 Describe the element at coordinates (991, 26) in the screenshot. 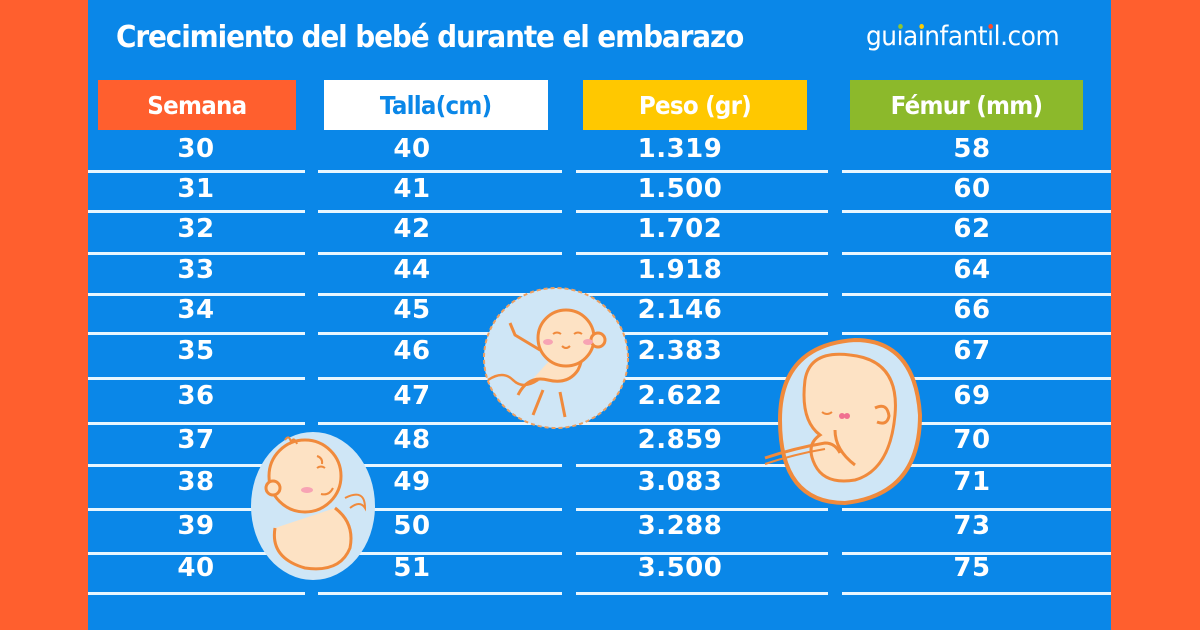

I see `logo-dot-red` at that location.